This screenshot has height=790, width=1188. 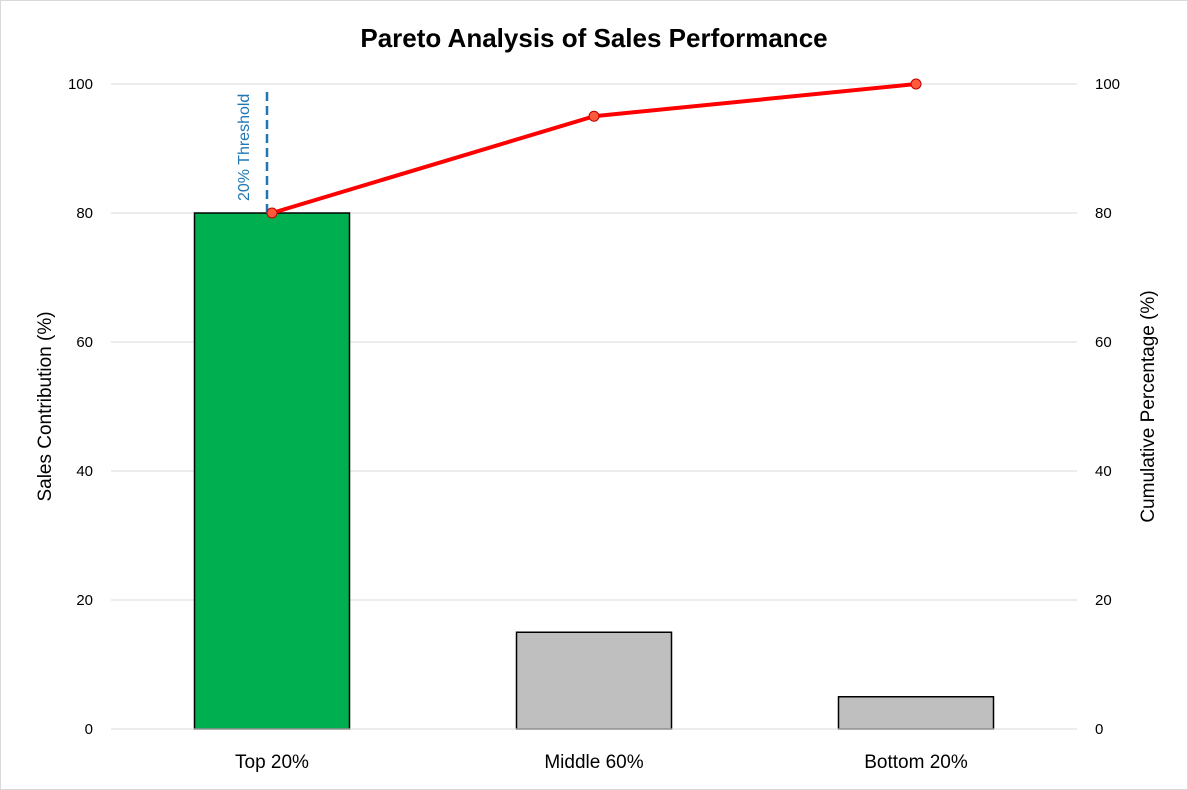 I want to click on x-tick-label: Bottom 20%, so click(x=916, y=762).